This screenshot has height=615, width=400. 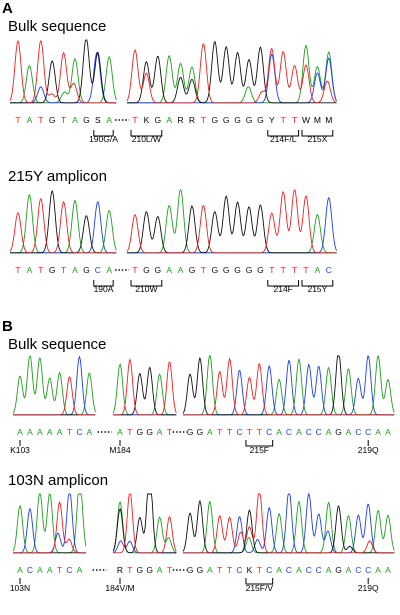 I want to click on annotation-label: 219Q, so click(x=368, y=588).